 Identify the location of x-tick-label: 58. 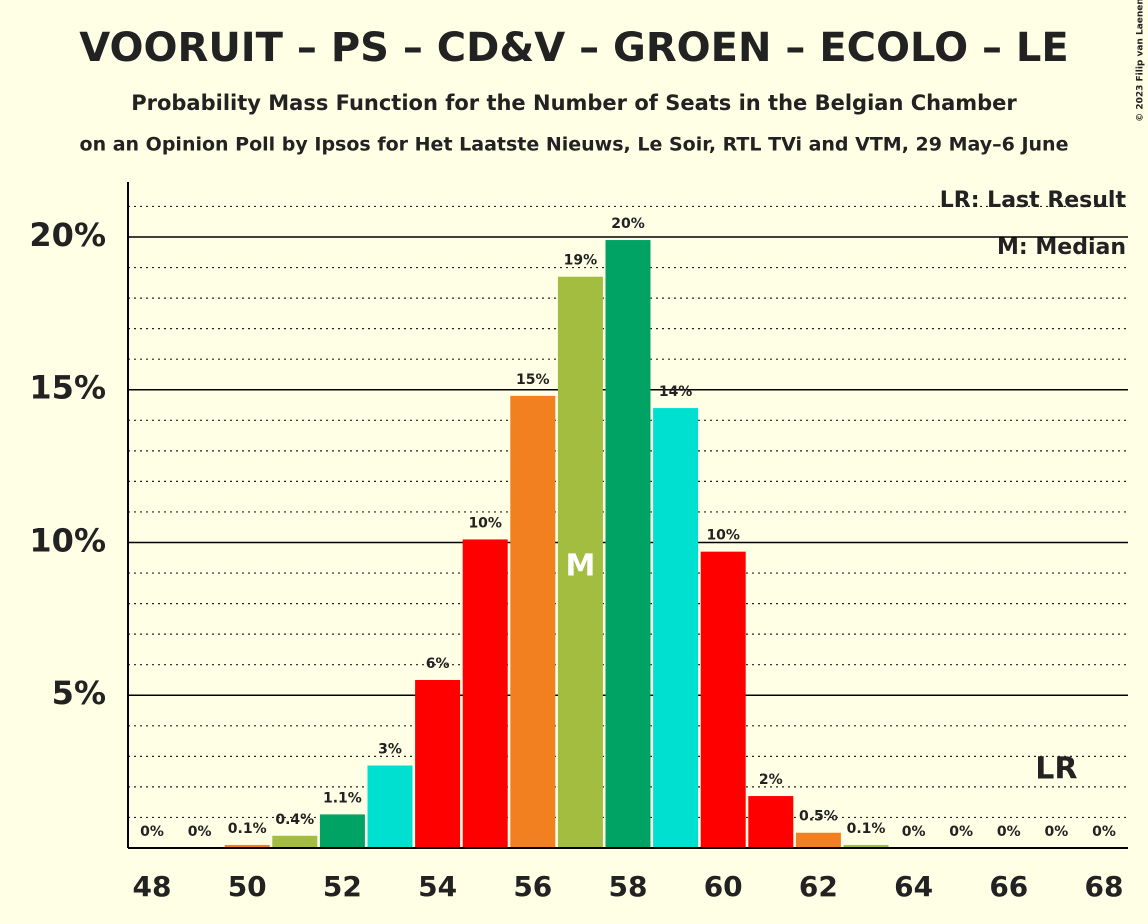
(628, 886).